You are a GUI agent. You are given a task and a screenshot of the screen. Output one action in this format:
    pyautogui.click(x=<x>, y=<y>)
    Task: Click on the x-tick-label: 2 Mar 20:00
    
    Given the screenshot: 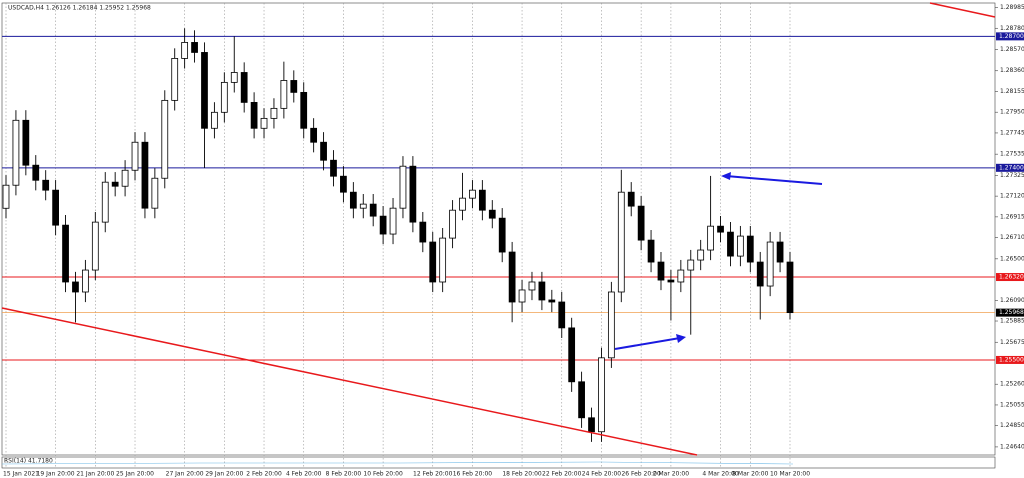 What is the action you would take?
    pyautogui.click(x=671, y=474)
    